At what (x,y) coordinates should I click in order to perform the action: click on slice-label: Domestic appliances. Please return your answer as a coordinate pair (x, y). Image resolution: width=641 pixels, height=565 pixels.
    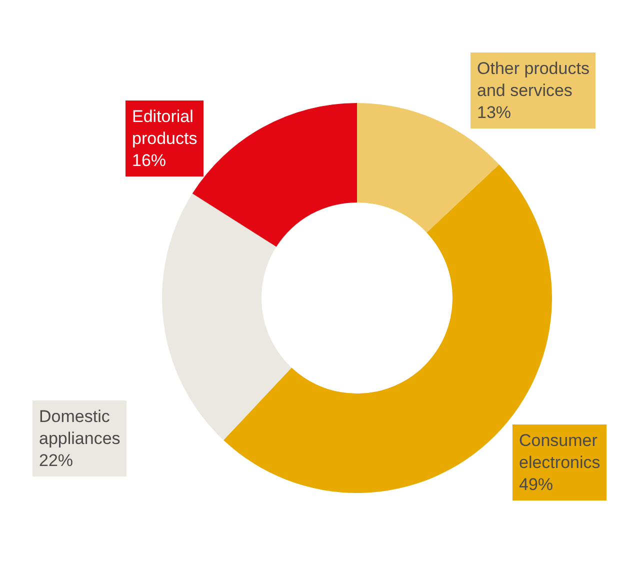
    Looking at the image, I should click on (79, 427).